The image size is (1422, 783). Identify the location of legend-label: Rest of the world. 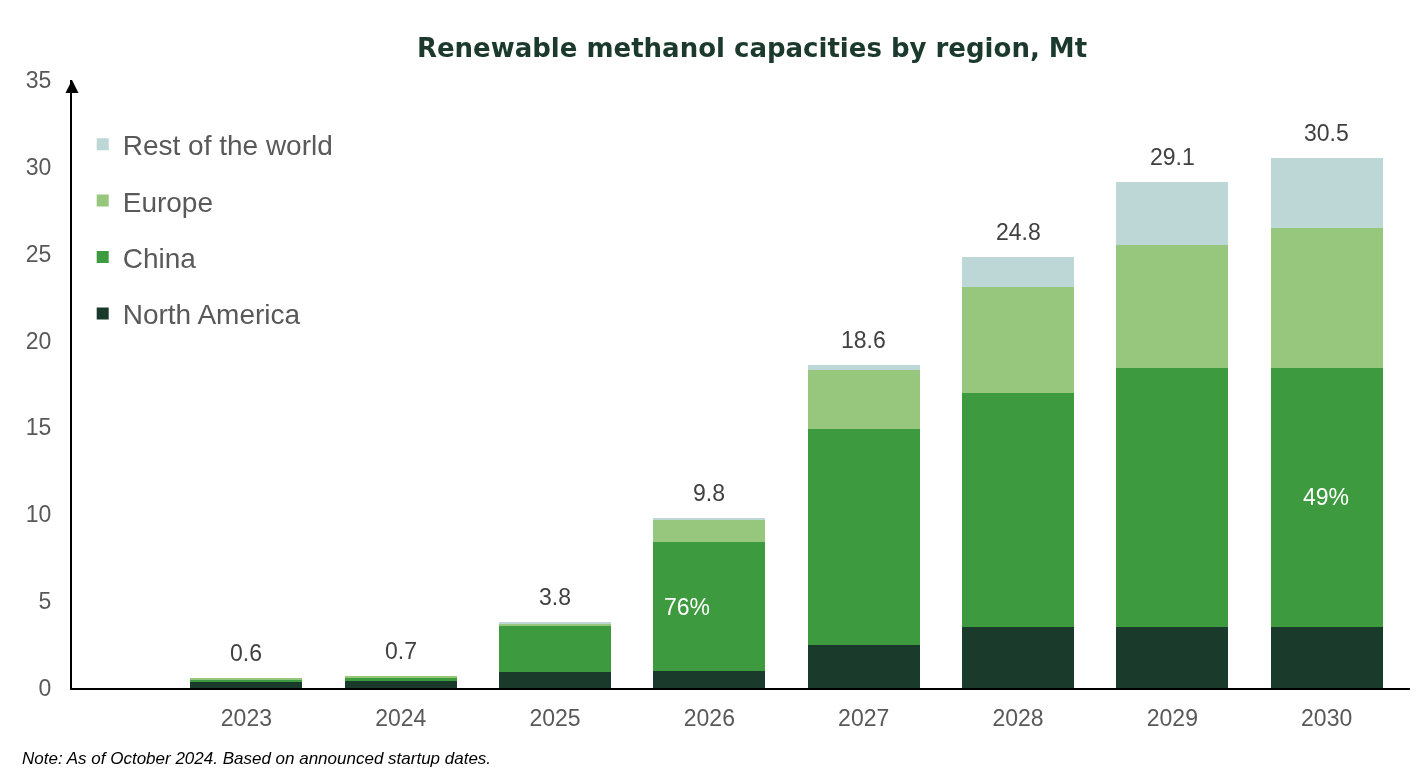
(227, 146).